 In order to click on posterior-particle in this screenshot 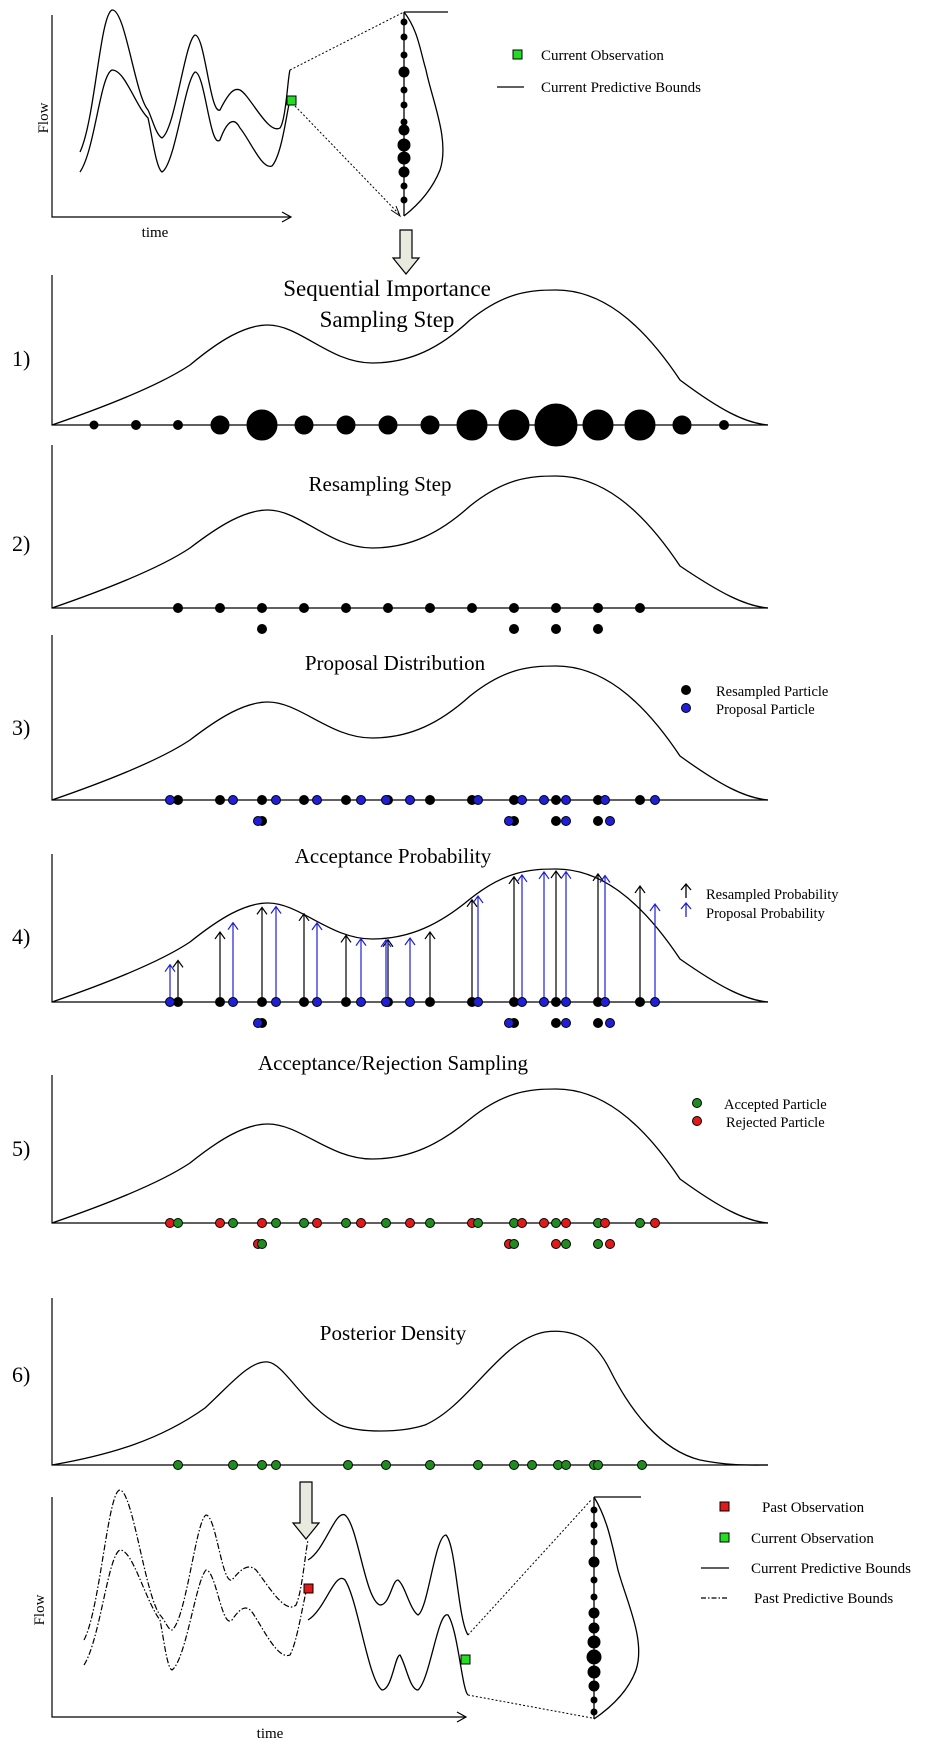, I will do `click(532, 1465)`.